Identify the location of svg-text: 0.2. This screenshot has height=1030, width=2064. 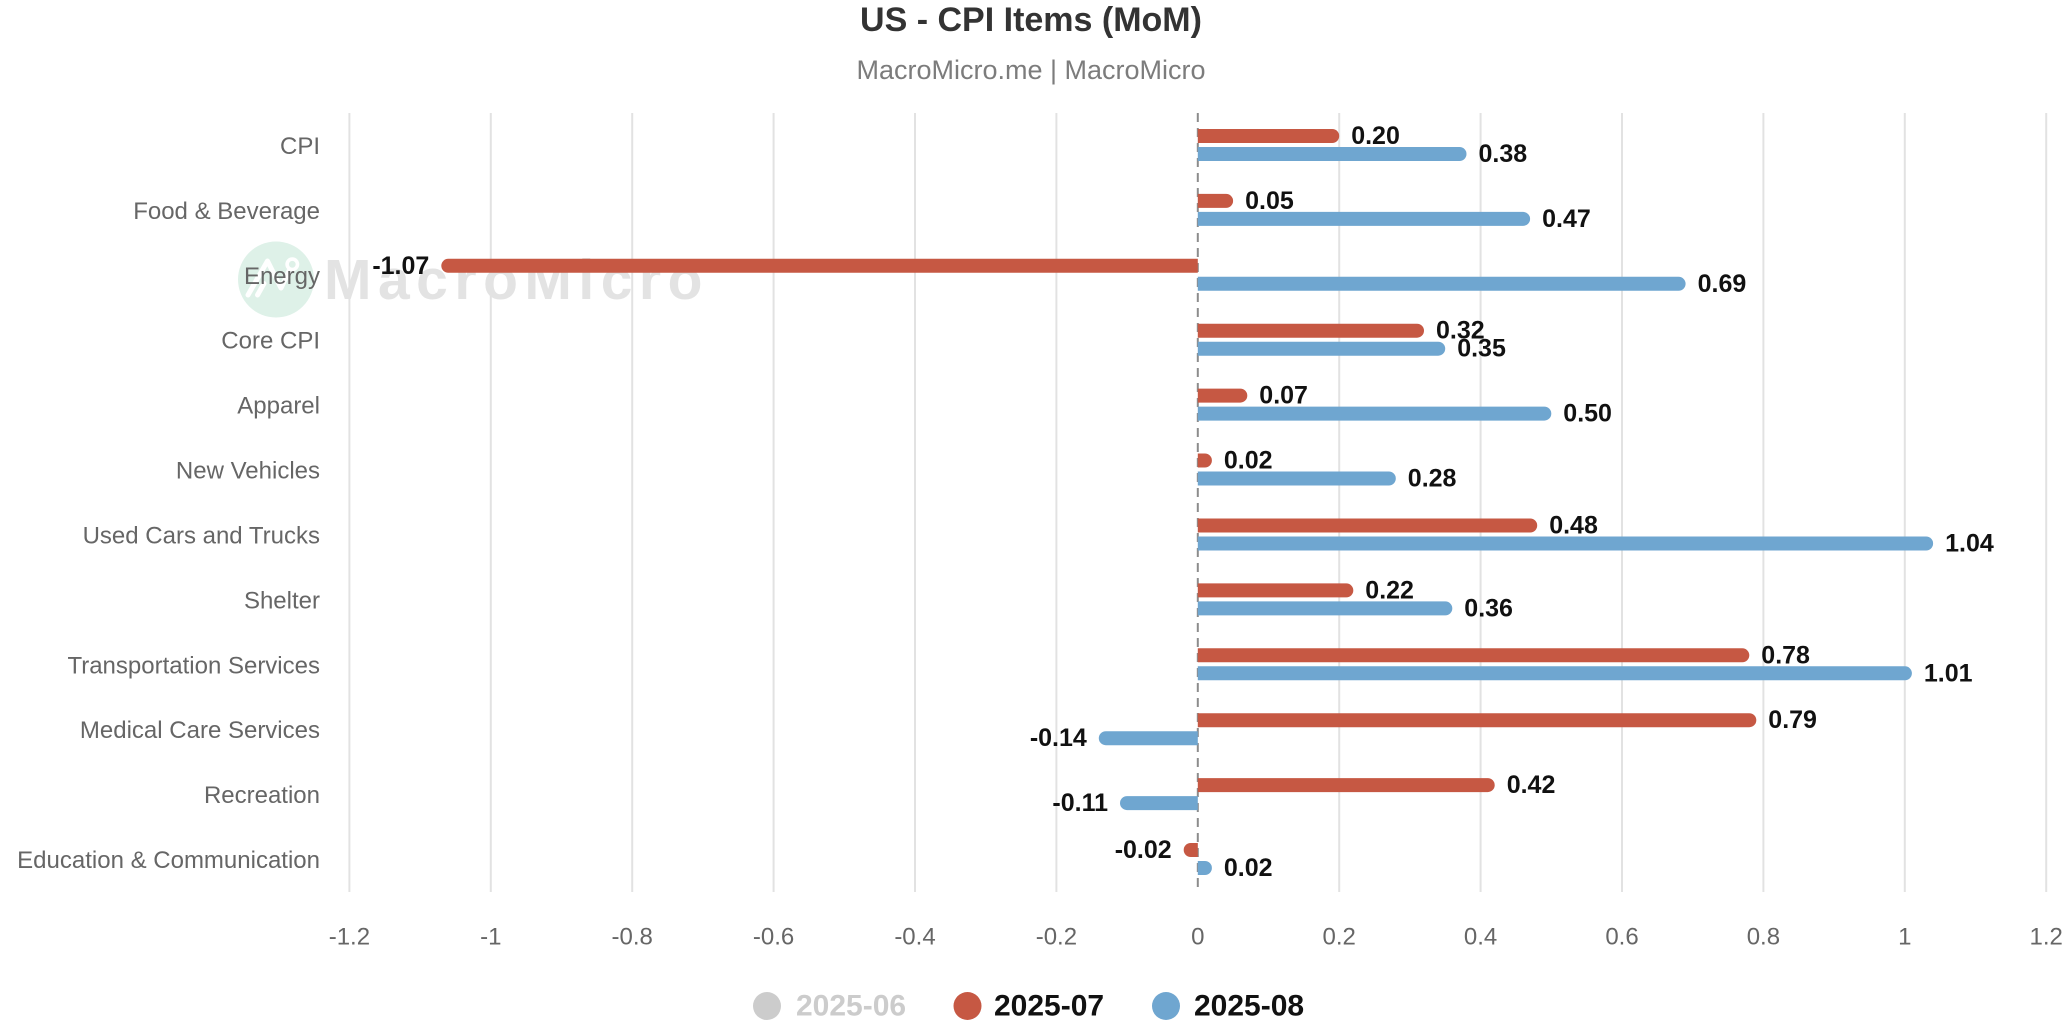
(1339, 937).